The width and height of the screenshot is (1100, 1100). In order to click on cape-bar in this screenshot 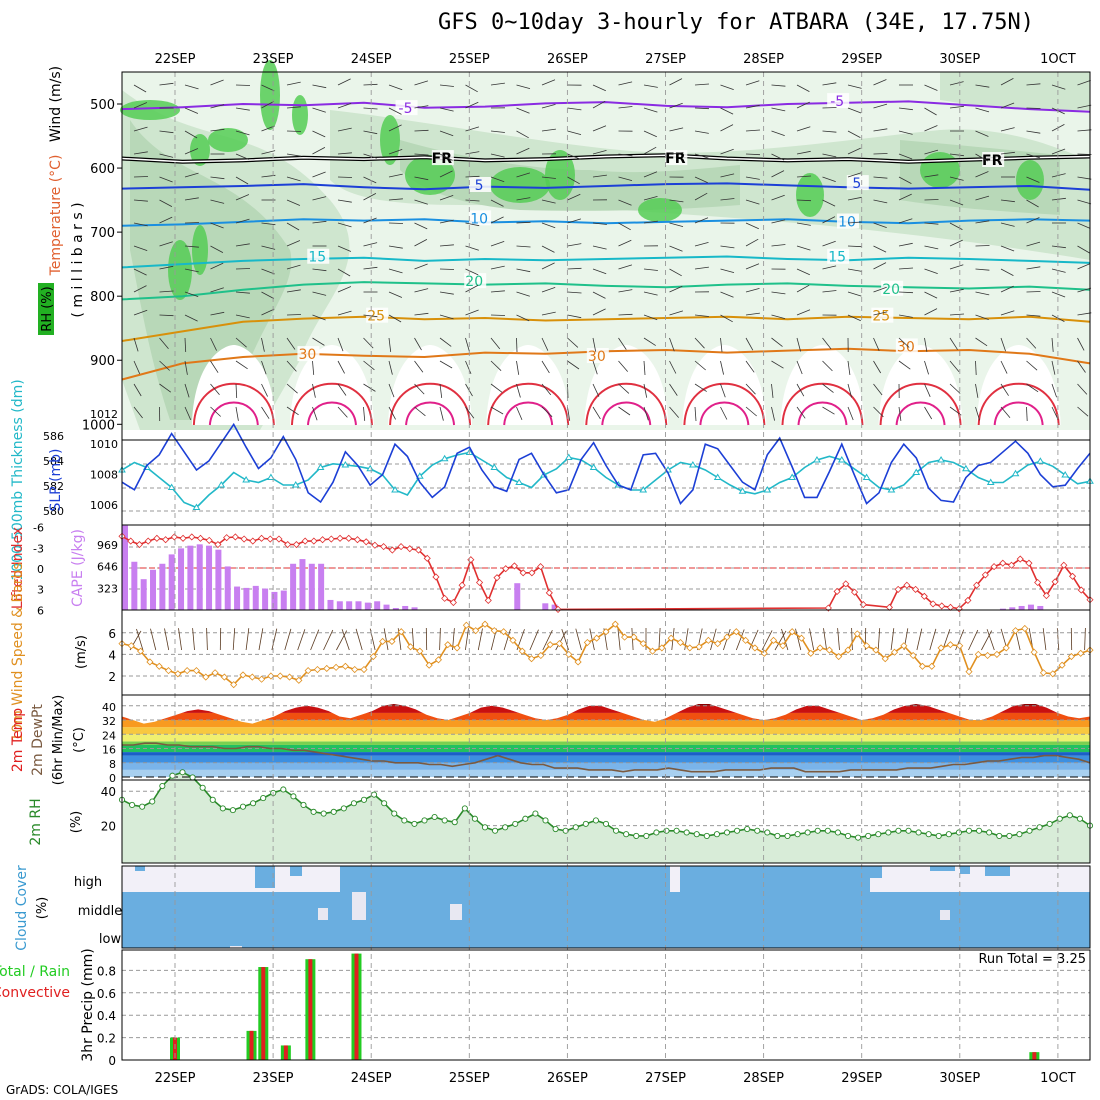, I will do `click(274, 600)`.